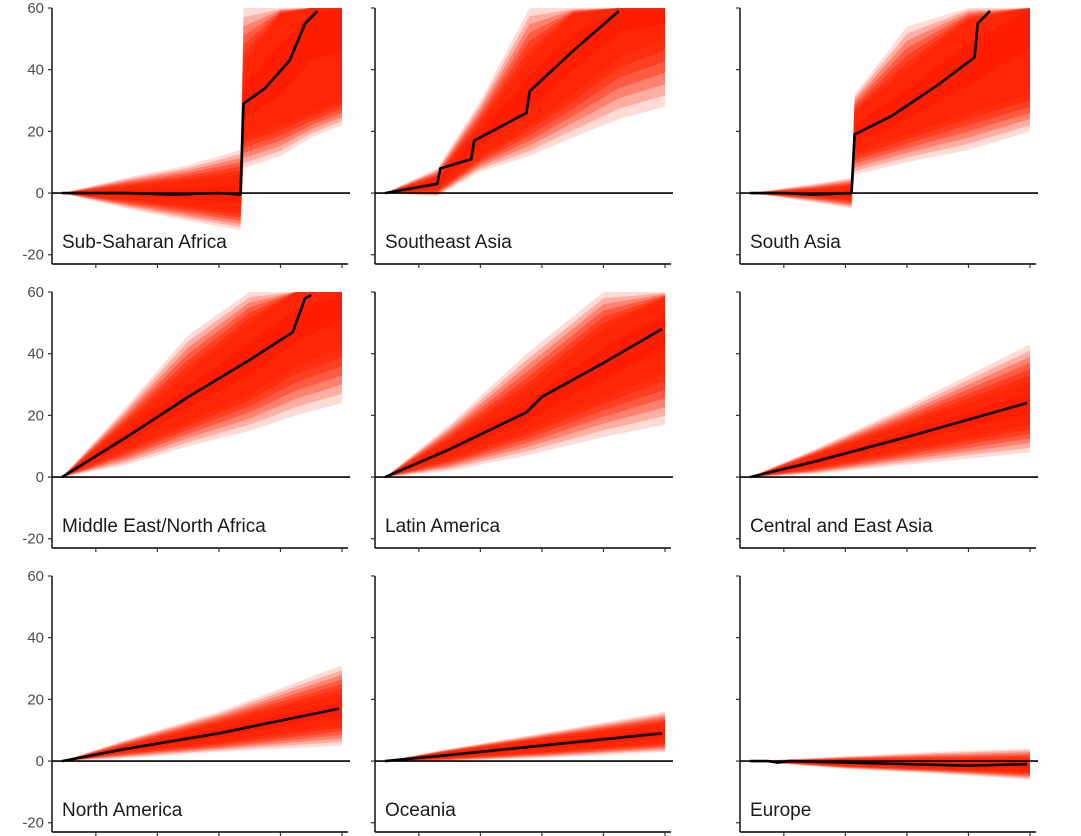  What do you see at coordinates (887, 705) in the screenshot?
I see `panel-9: 20202040206020802100Europe` at bounding box center [887, 705].